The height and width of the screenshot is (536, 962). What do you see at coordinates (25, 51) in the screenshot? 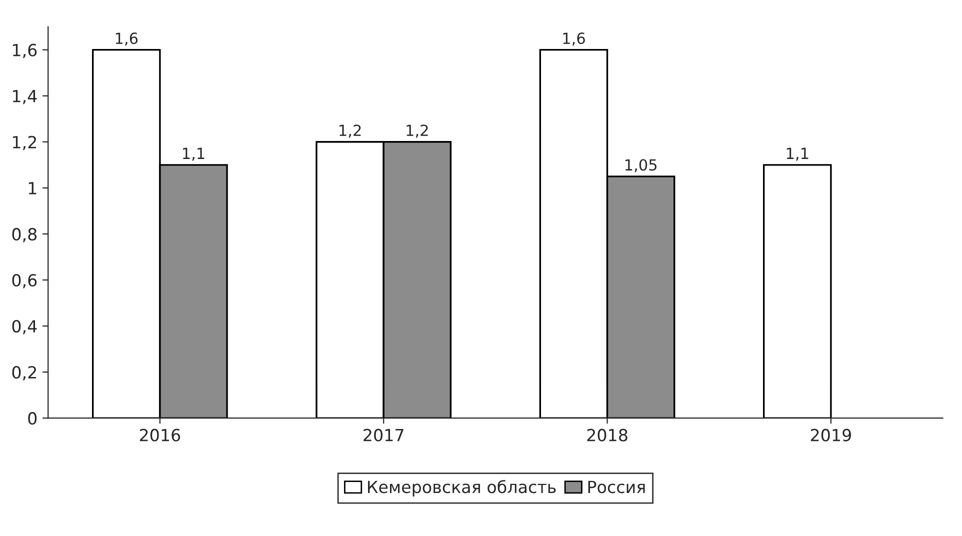
I see `y-tick-label: 1,6` at bounding box center [25, 51].